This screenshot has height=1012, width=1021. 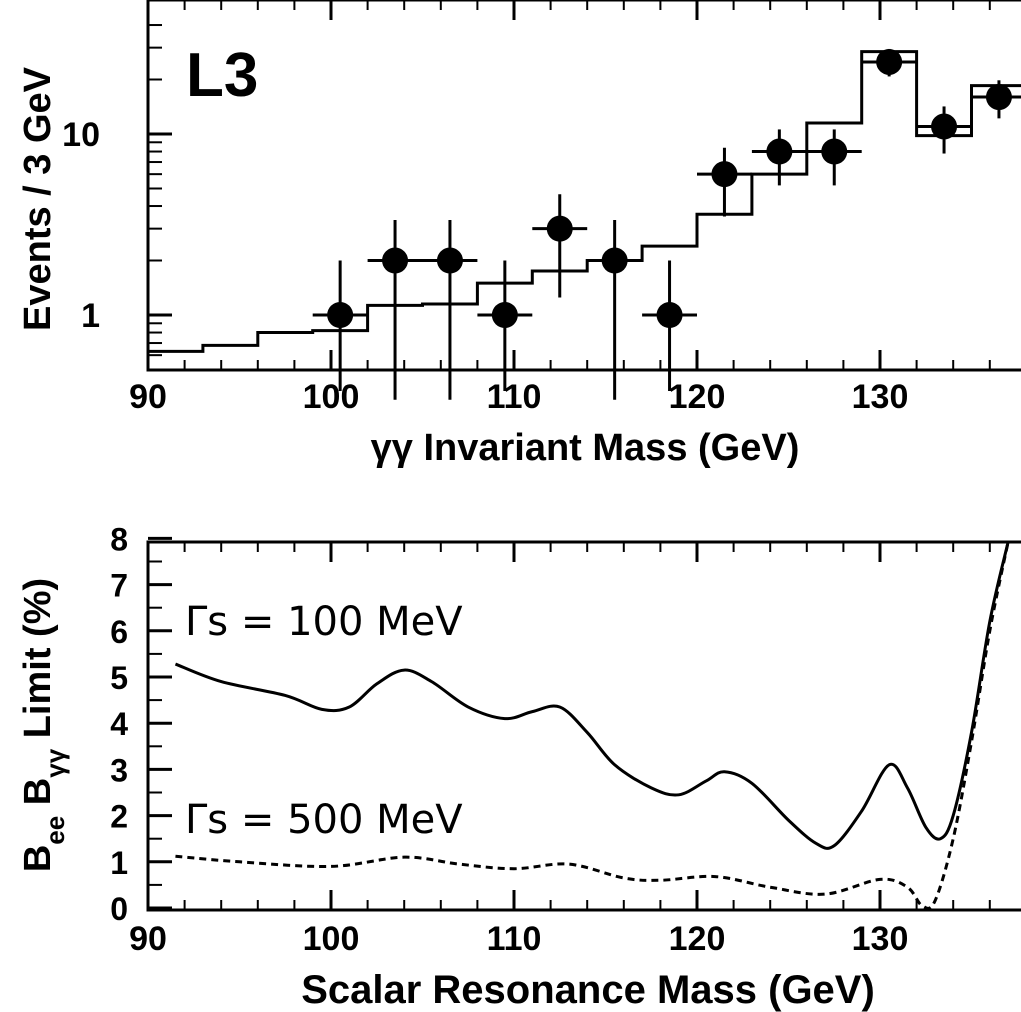 What do you see at coordinates (148, 939) in the screenshot?
I see `bottom-x-tick-label: 90` at bounding box center [148, 939].